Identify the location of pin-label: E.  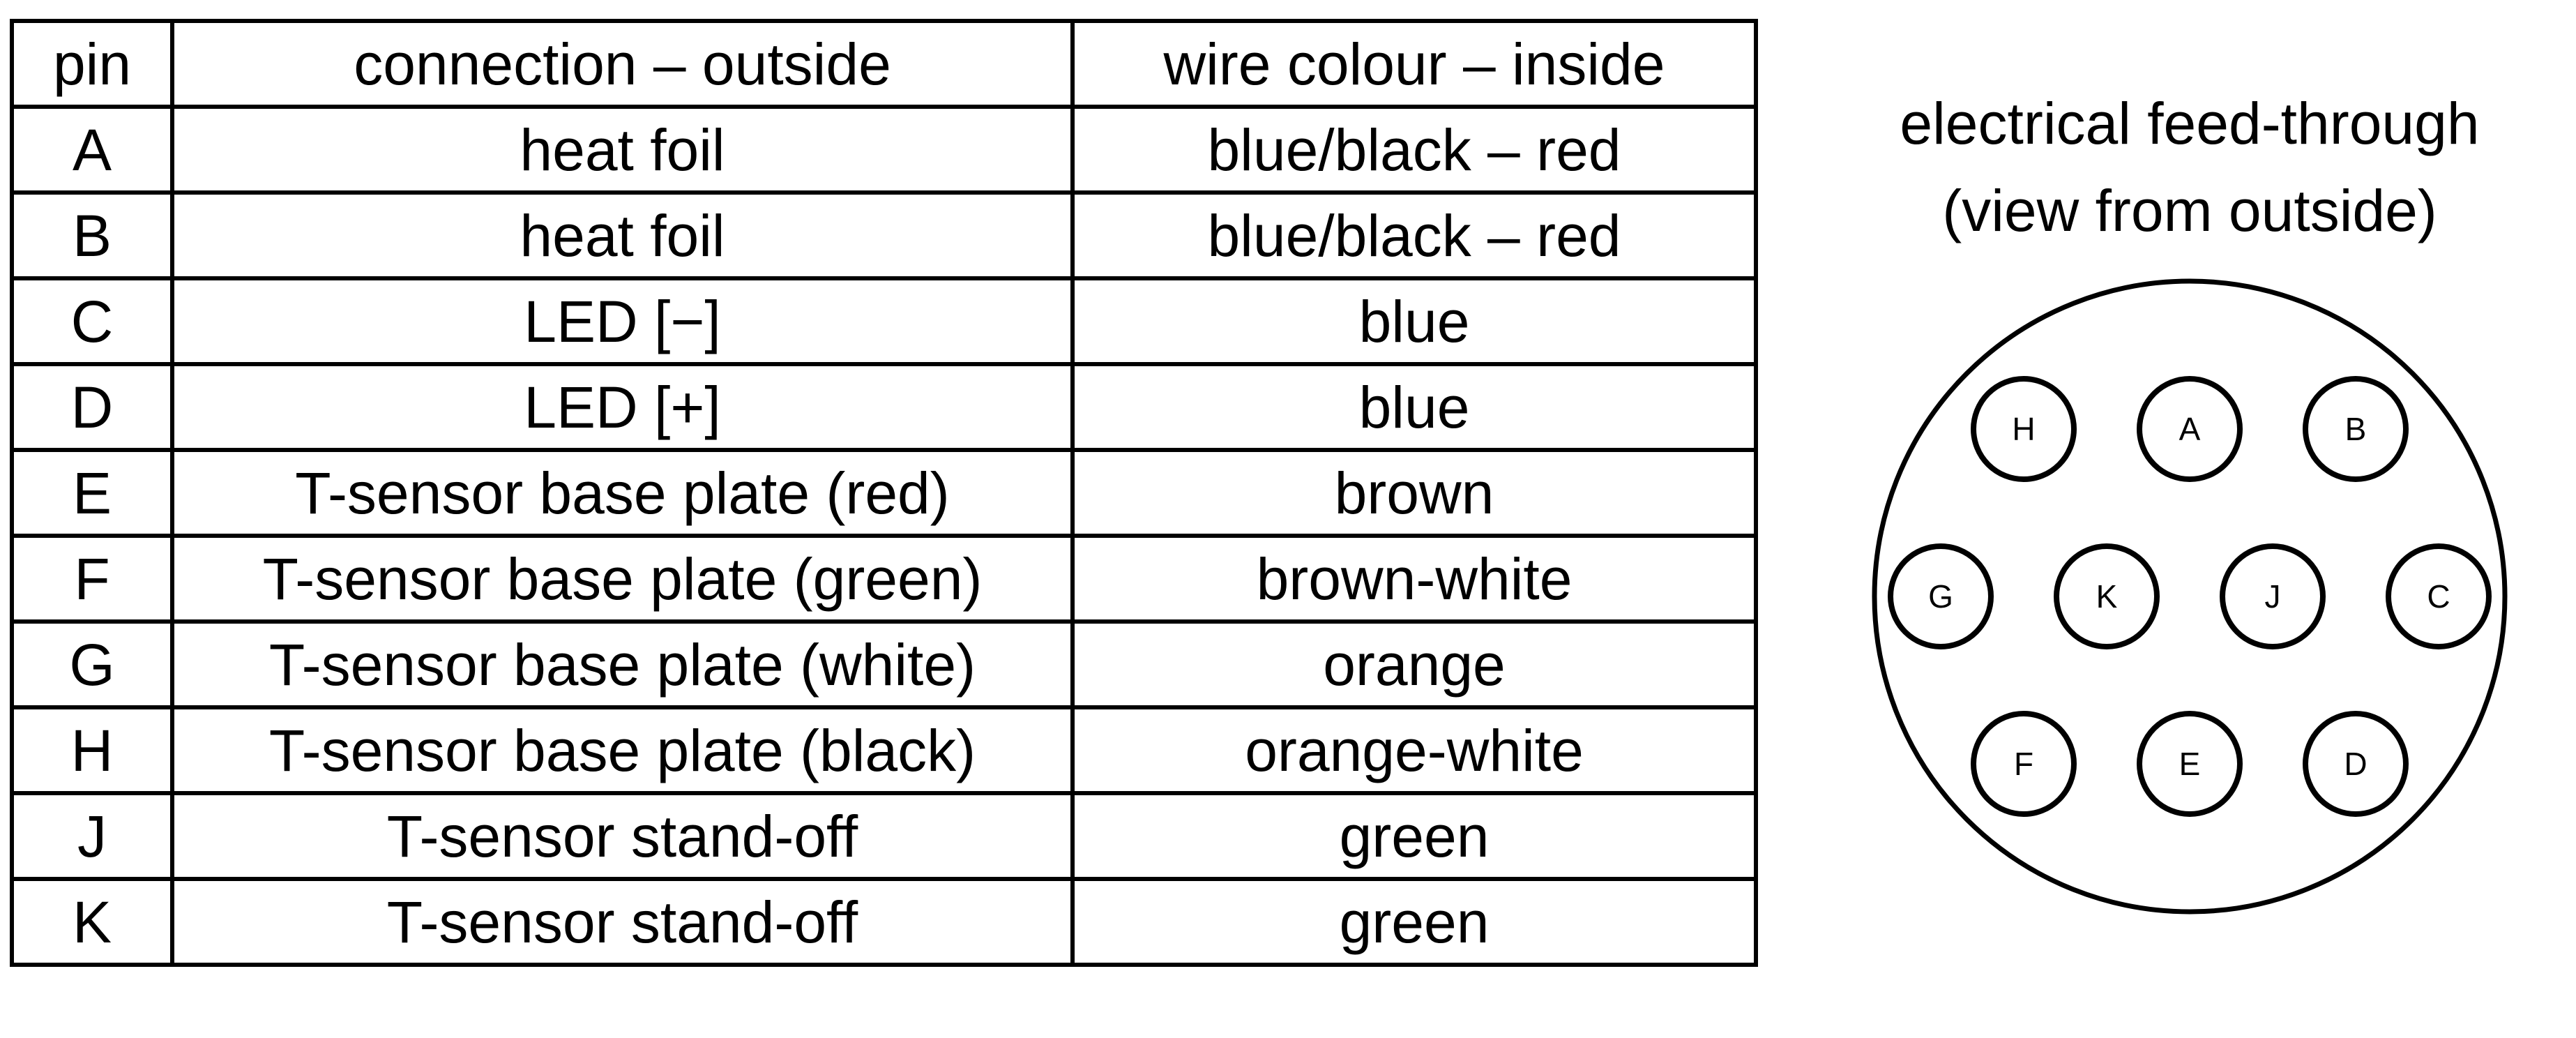
(2190, 764).